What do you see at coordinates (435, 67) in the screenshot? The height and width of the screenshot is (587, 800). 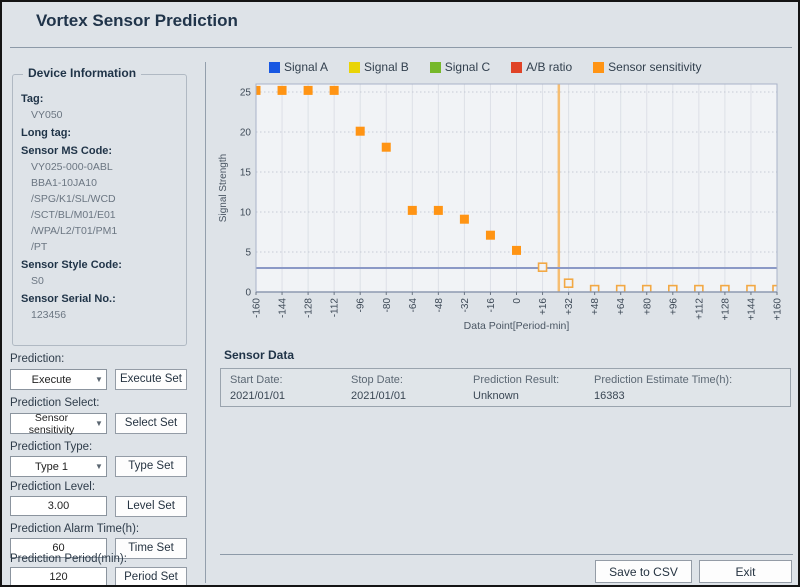 I see `signal-c-swatch-icon` at bounding box center [435, 67].